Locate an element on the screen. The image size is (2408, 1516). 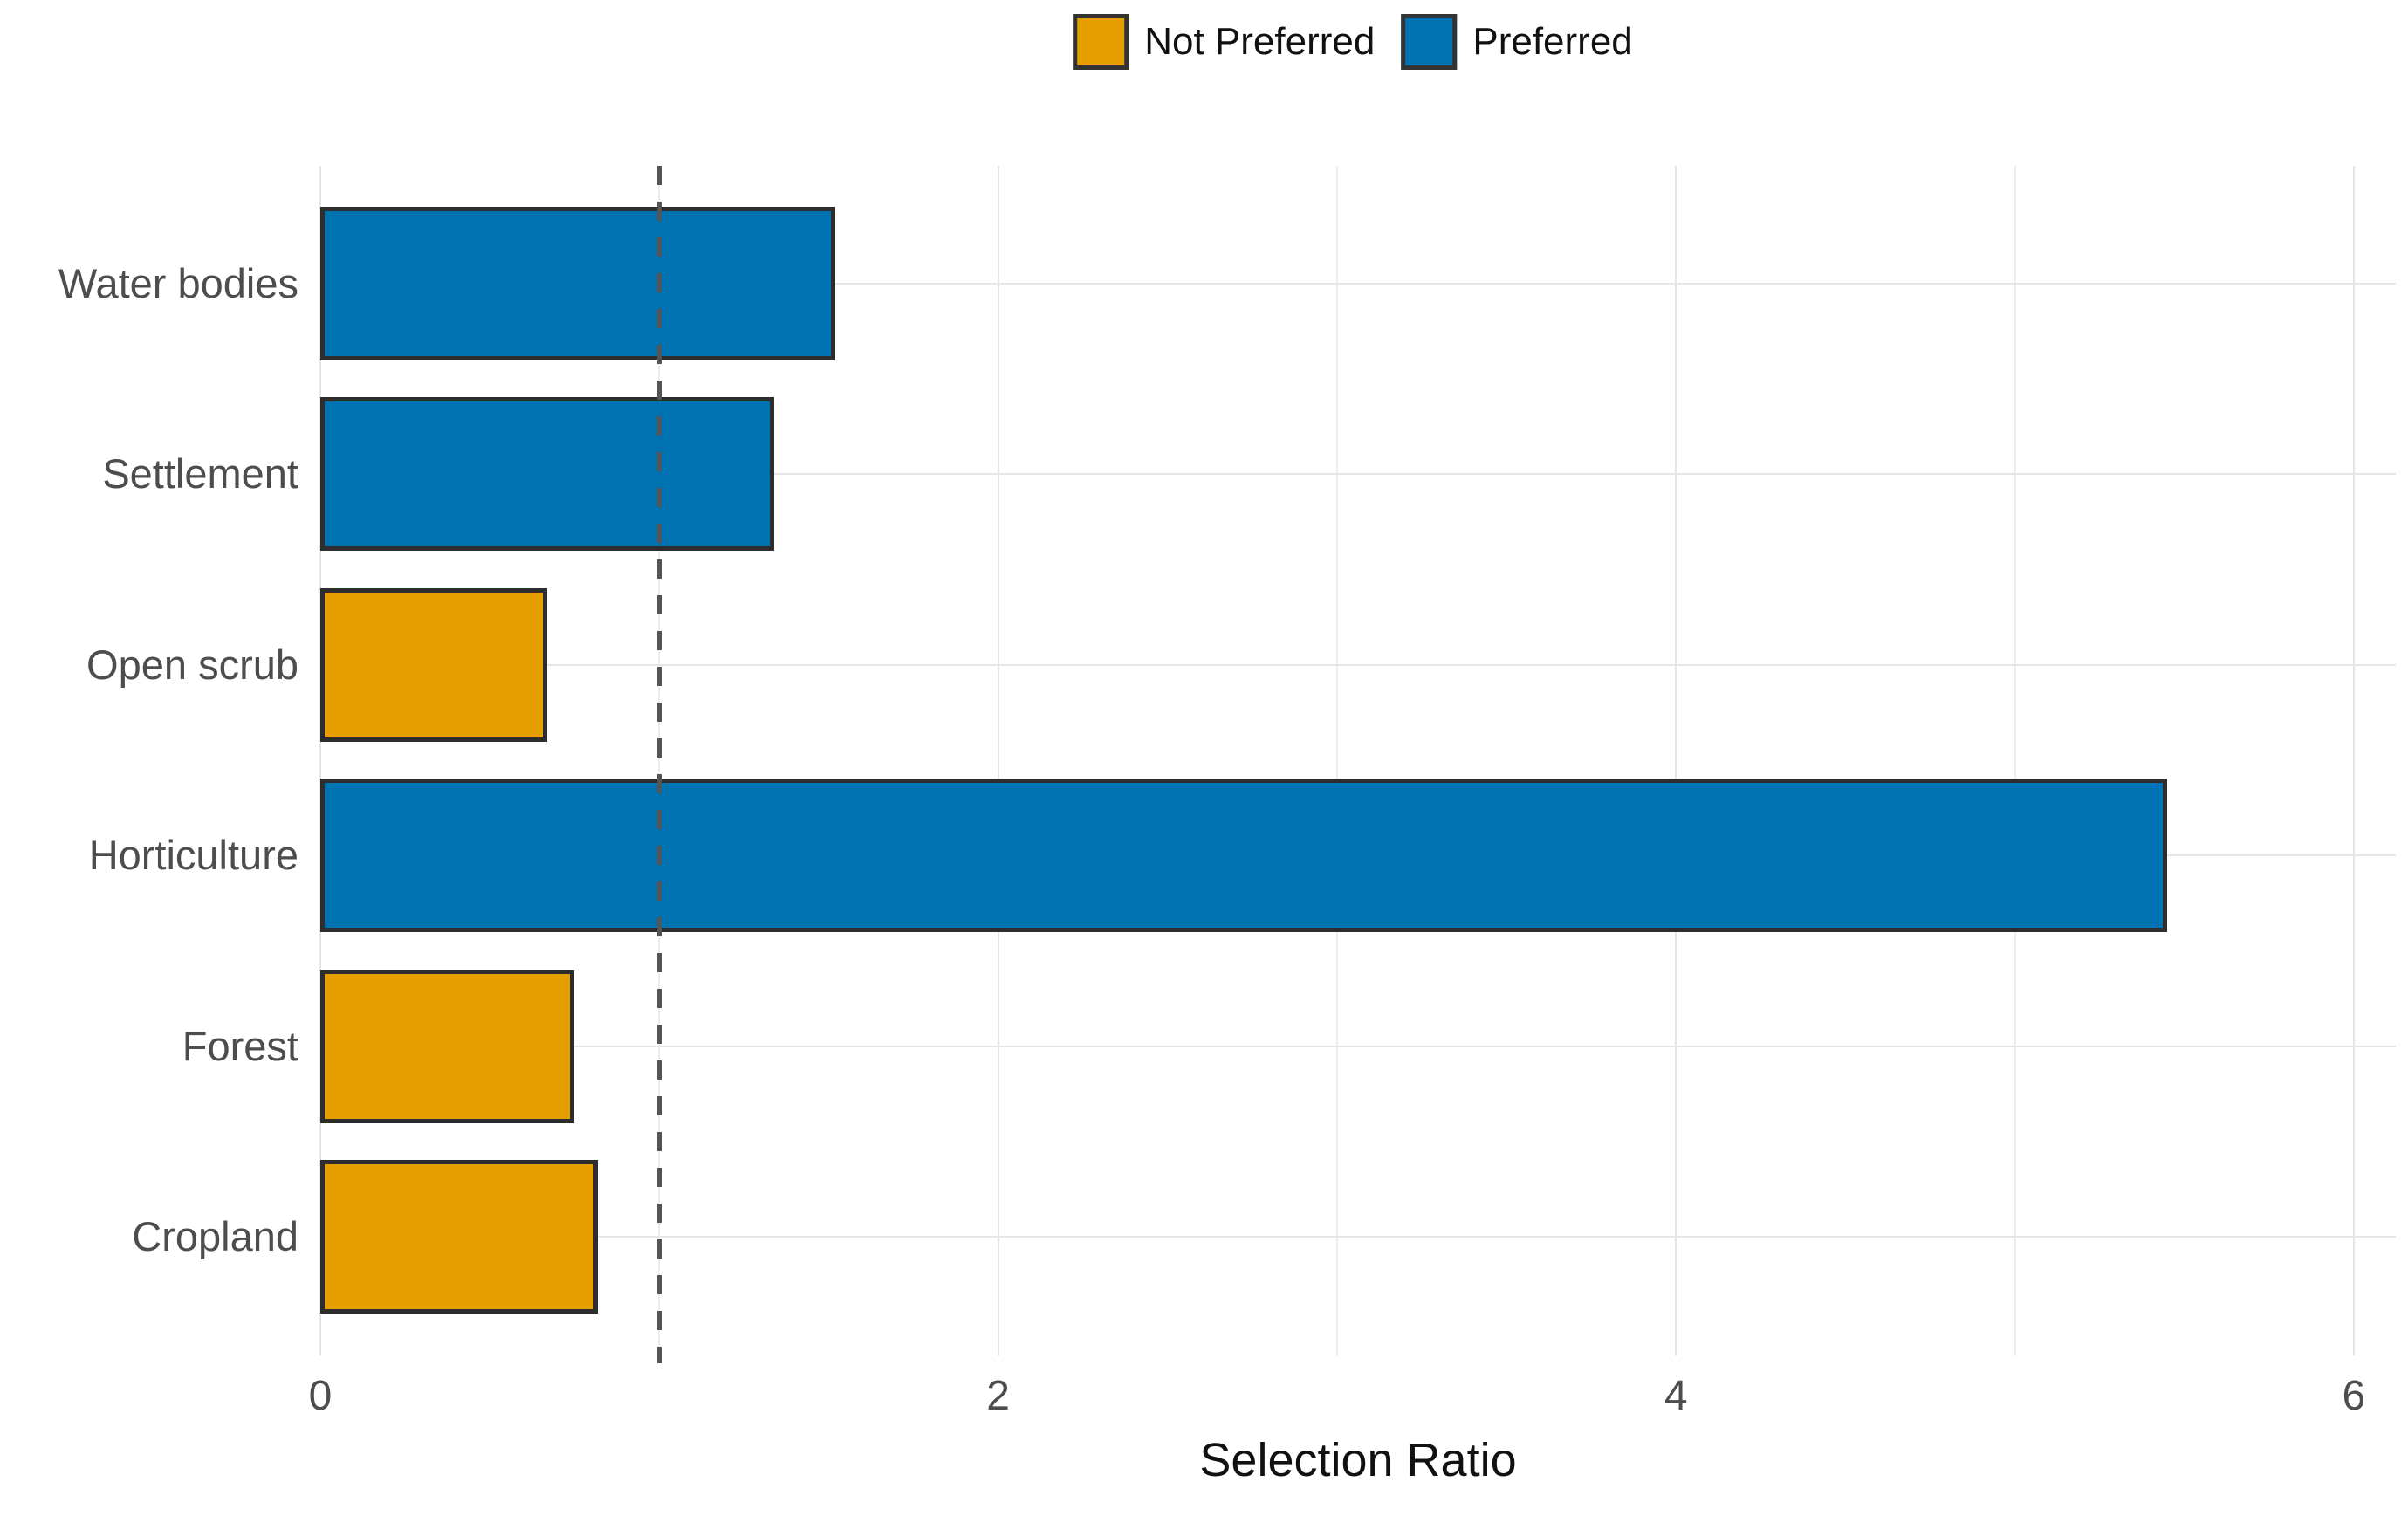
gridline-y-settlement is located at coordinates (1358, 474).